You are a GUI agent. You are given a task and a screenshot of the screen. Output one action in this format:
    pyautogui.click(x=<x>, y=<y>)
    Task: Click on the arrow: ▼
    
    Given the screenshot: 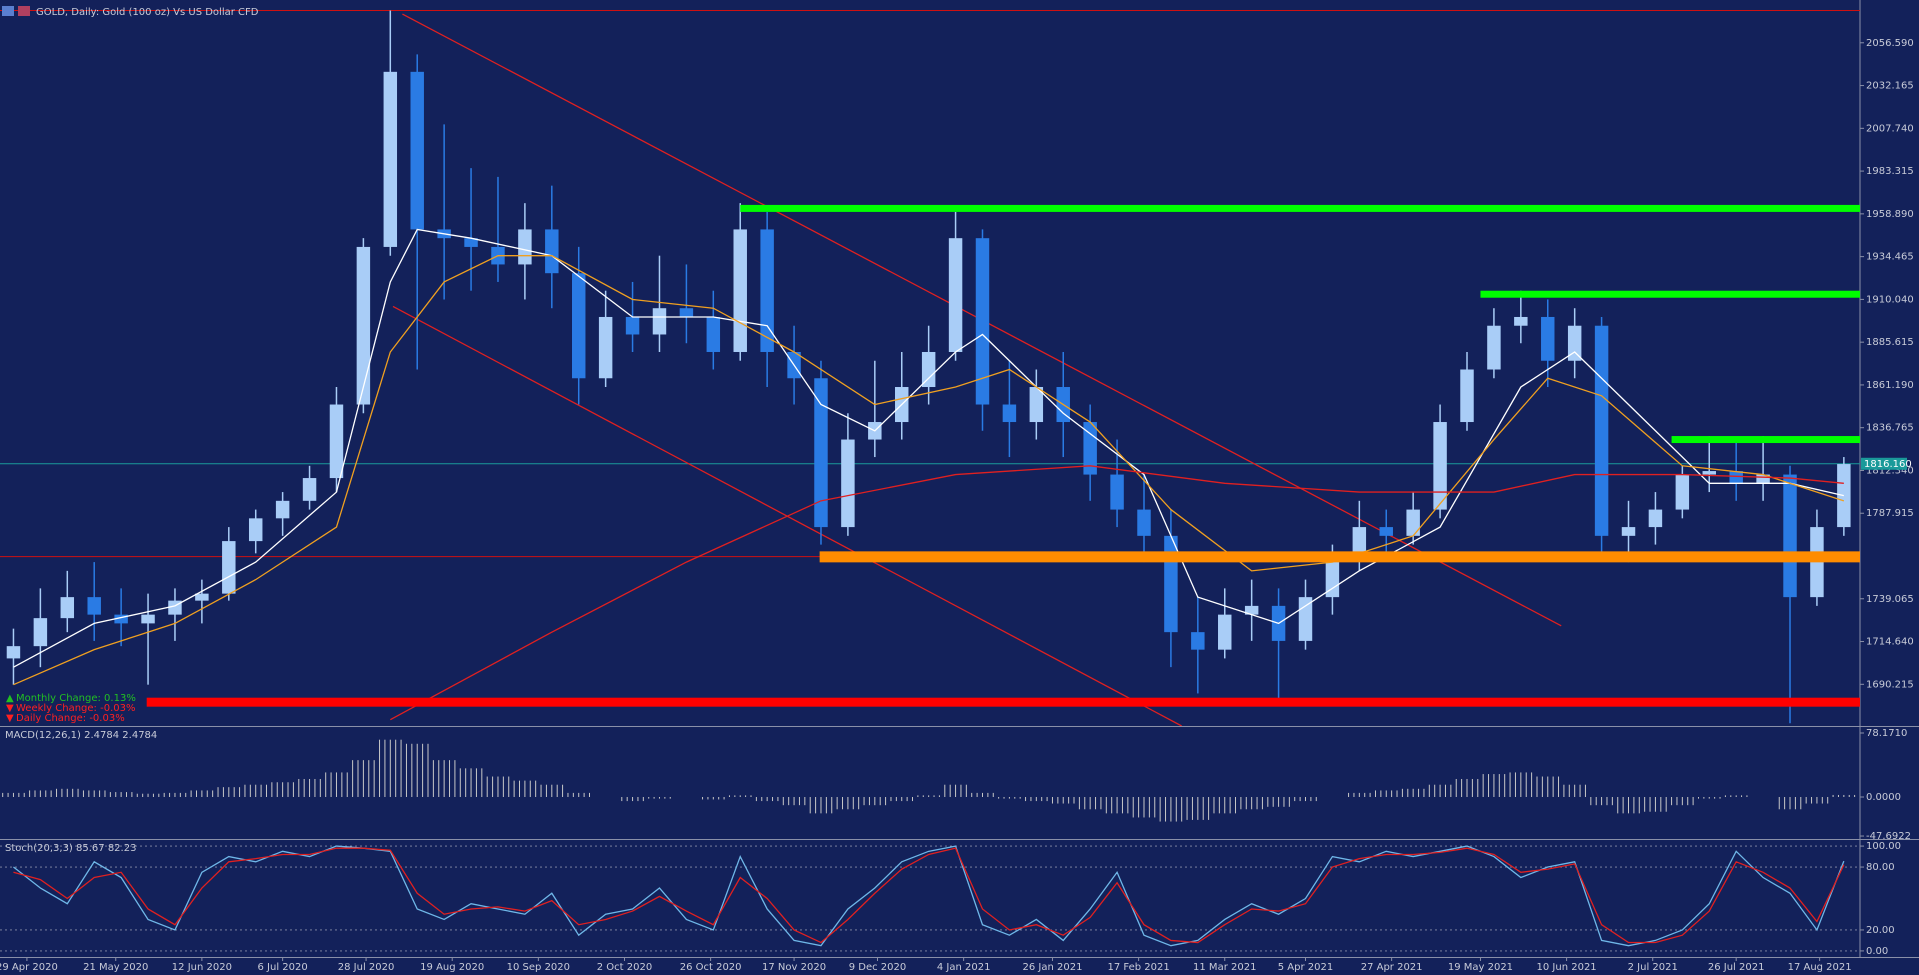 What is the action you would take?
    pyautogui.click(x=10, y=708)
    